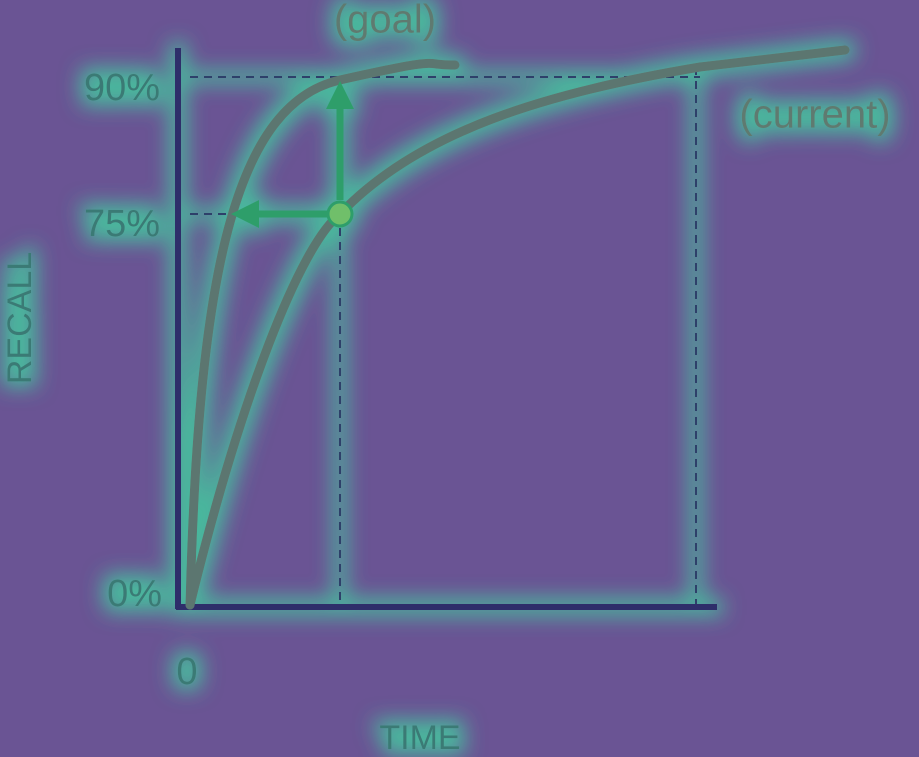  I want to click on y-label: 75%, so click(122, 224).